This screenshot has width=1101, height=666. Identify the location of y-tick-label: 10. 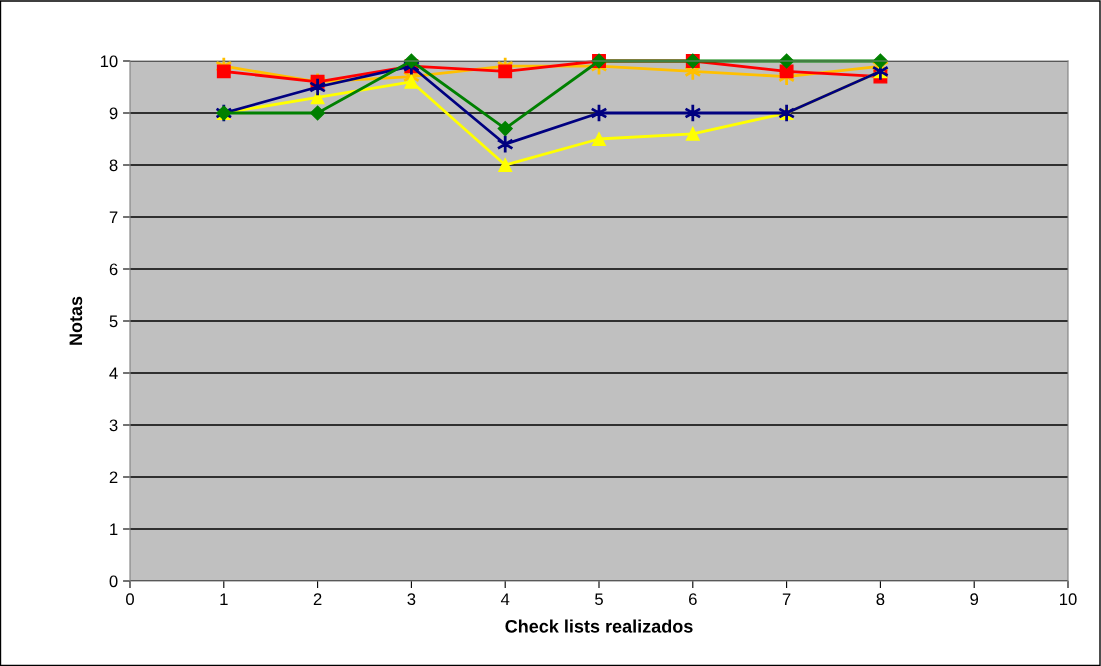
(109, 61).